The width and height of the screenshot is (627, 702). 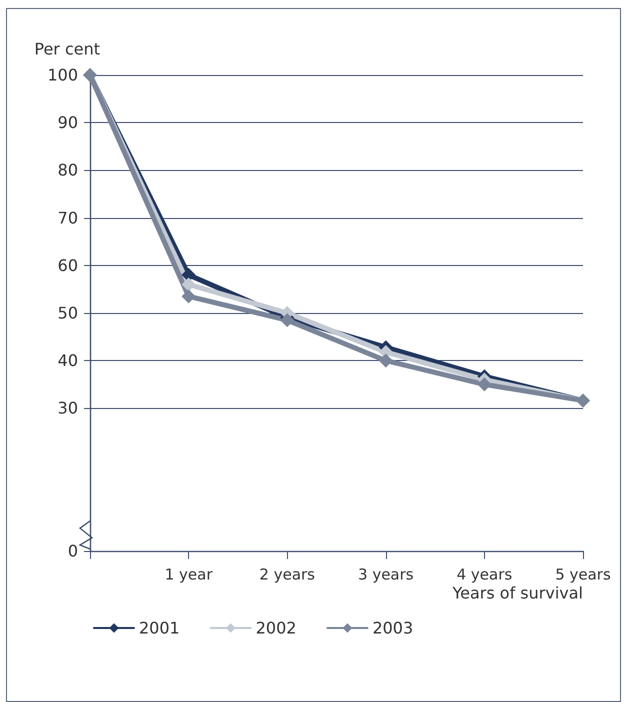 I want to click on legend-label: 2003, so click(x=393, y=628).